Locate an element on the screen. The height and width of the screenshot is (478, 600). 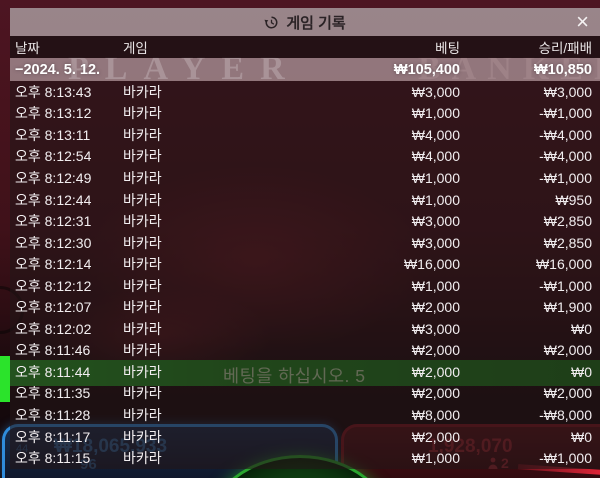
row-winloss: ₩3,000 is located at coordinates (567, 91).